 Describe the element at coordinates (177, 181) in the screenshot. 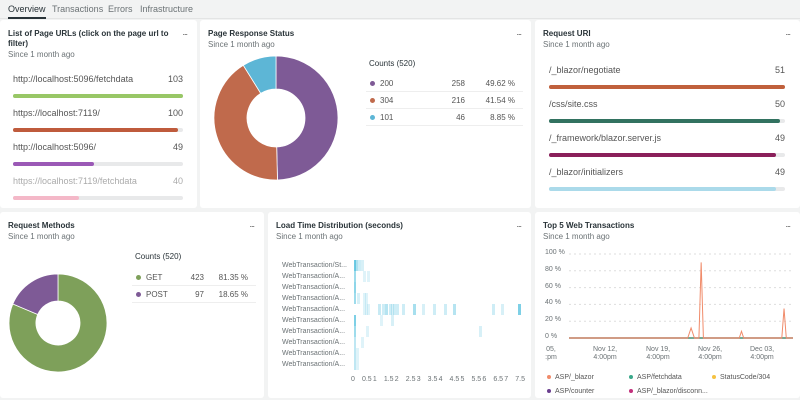

I see `item-value: 40` at that location.